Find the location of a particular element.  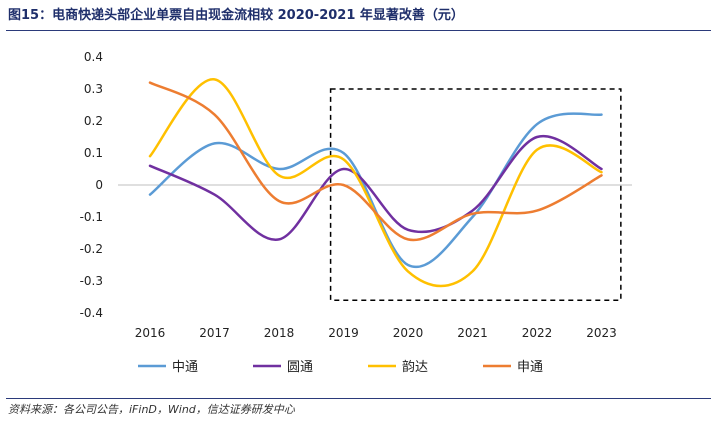

x-tick-label: 2023 is located at coordinates (601, 333).